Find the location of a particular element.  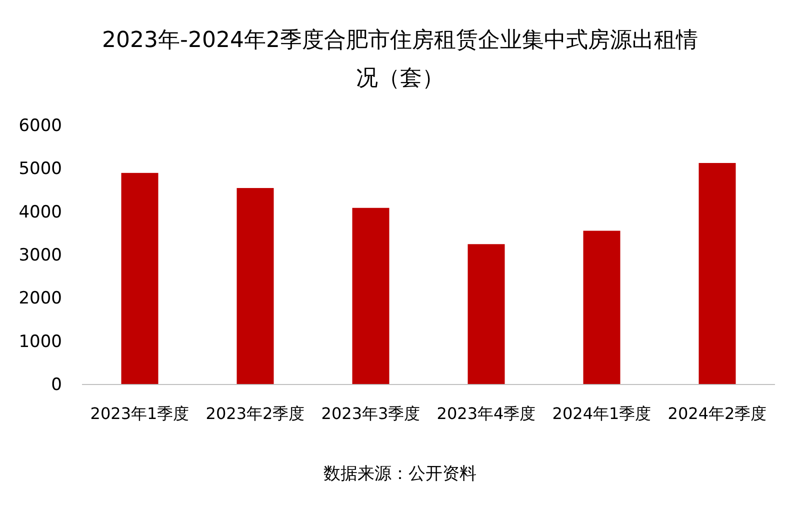

x-tick-label: 2024年2季度 is located at coordinates (717, 413).